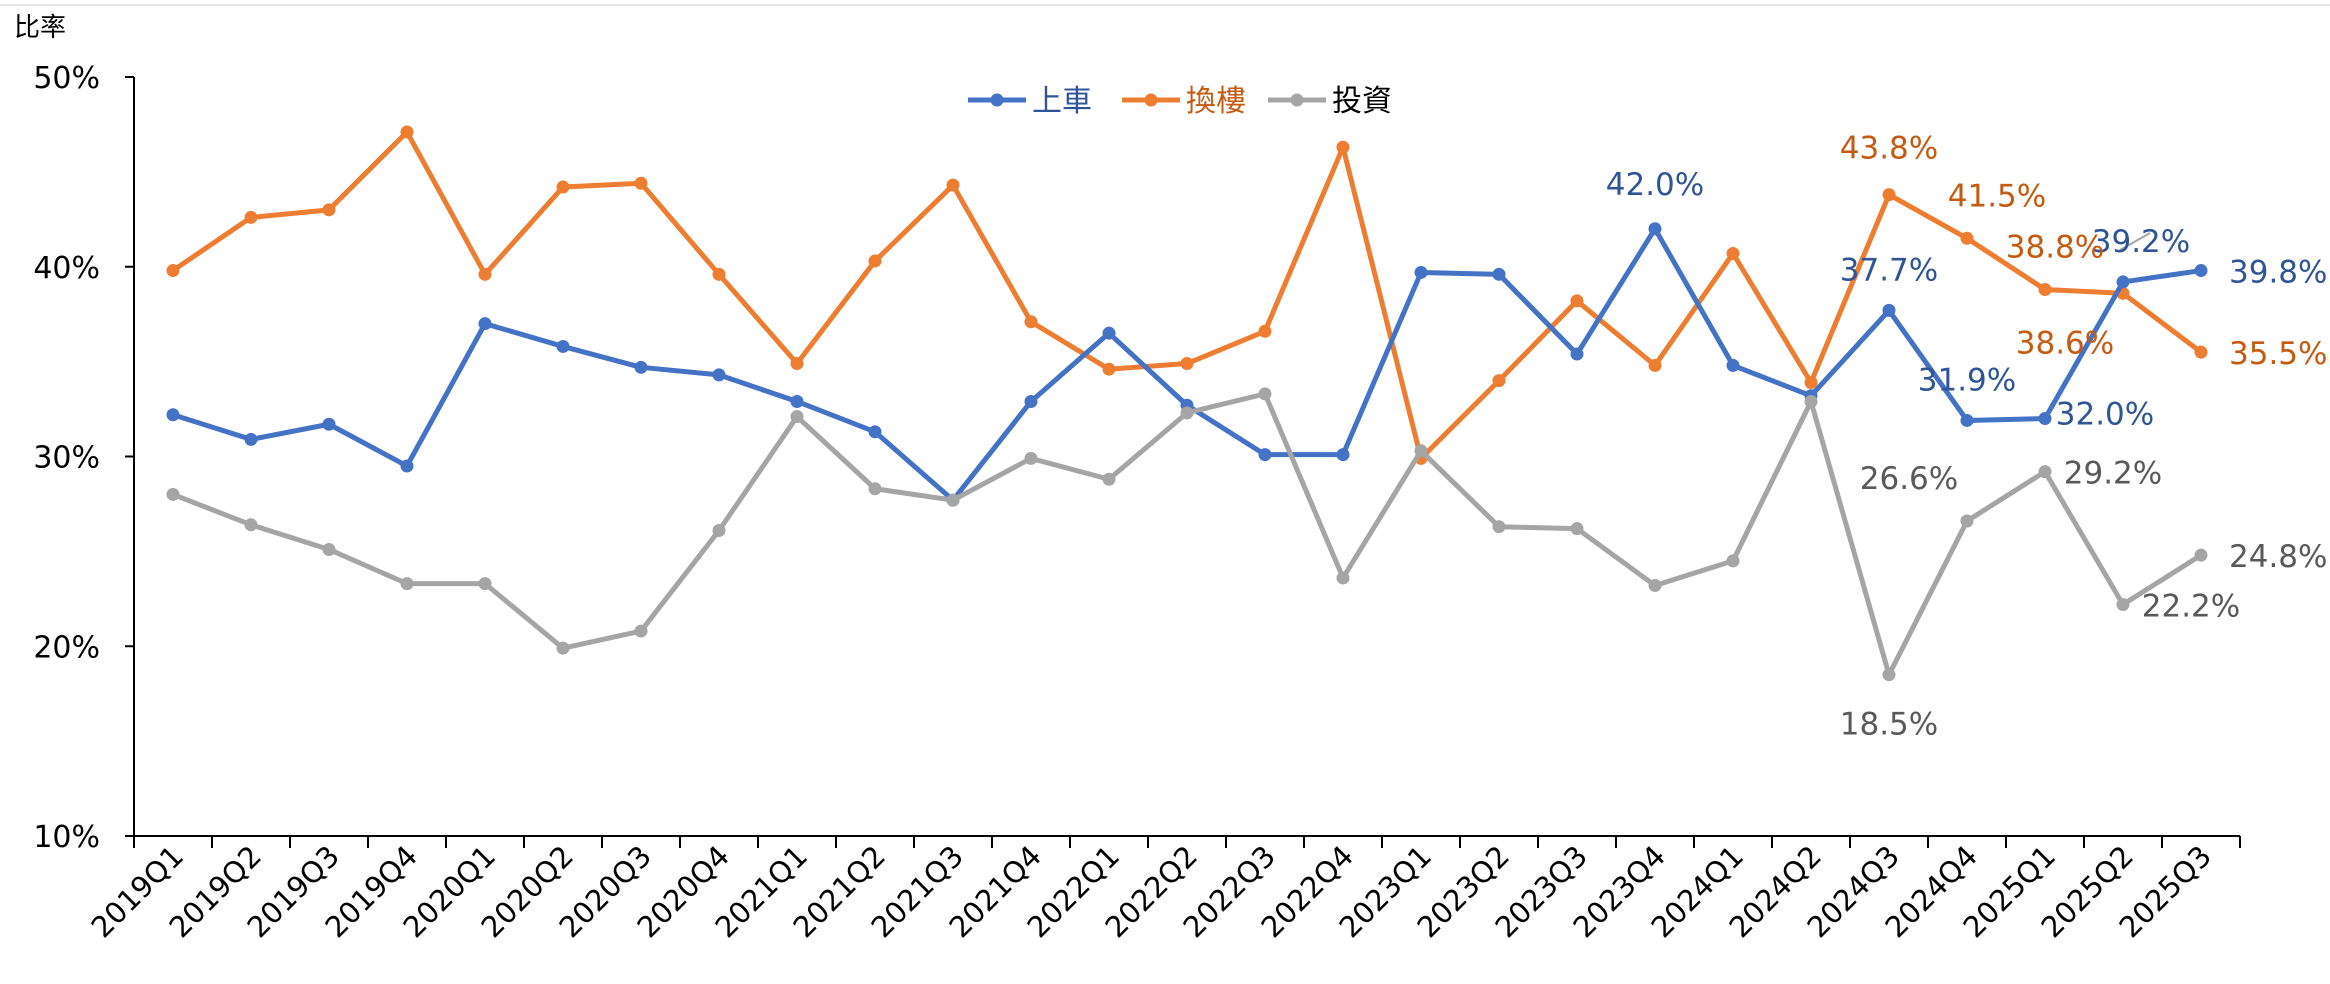 This screenshot has width=2330, height=984. Describe the element at coordinates (2135, 241) in the screenshot. I see `leader-line` at that location.